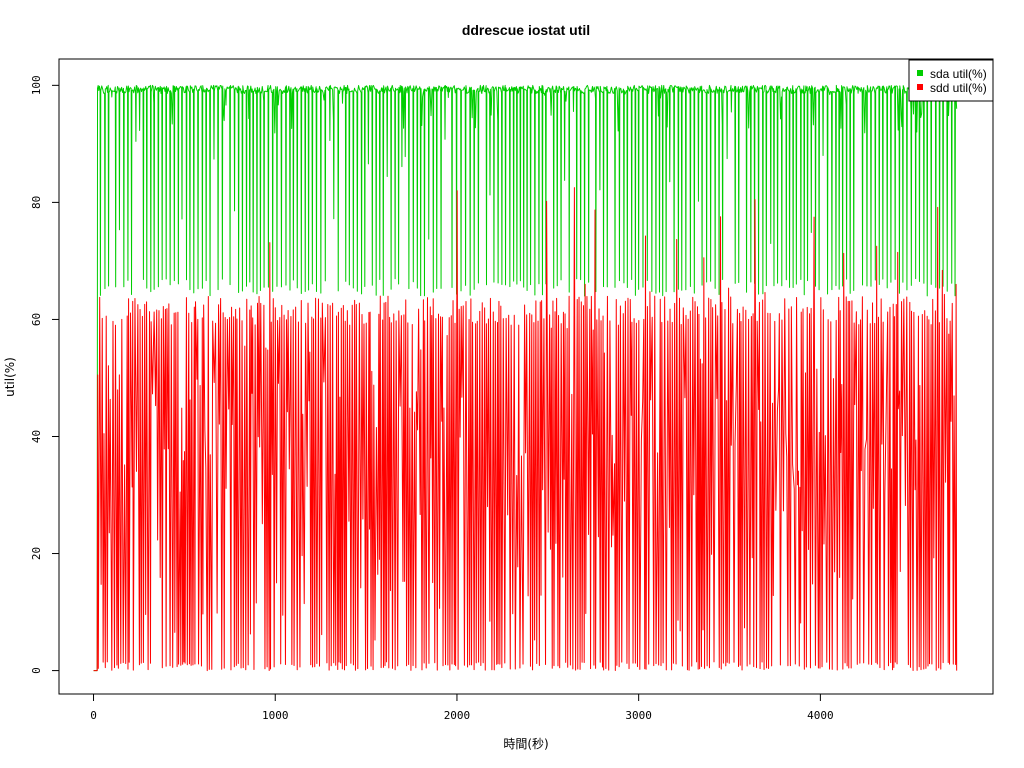 This screenshot has width=1024, height=768. I want to click on legend: sda util(%) sdd util(%), so click(951, 80).